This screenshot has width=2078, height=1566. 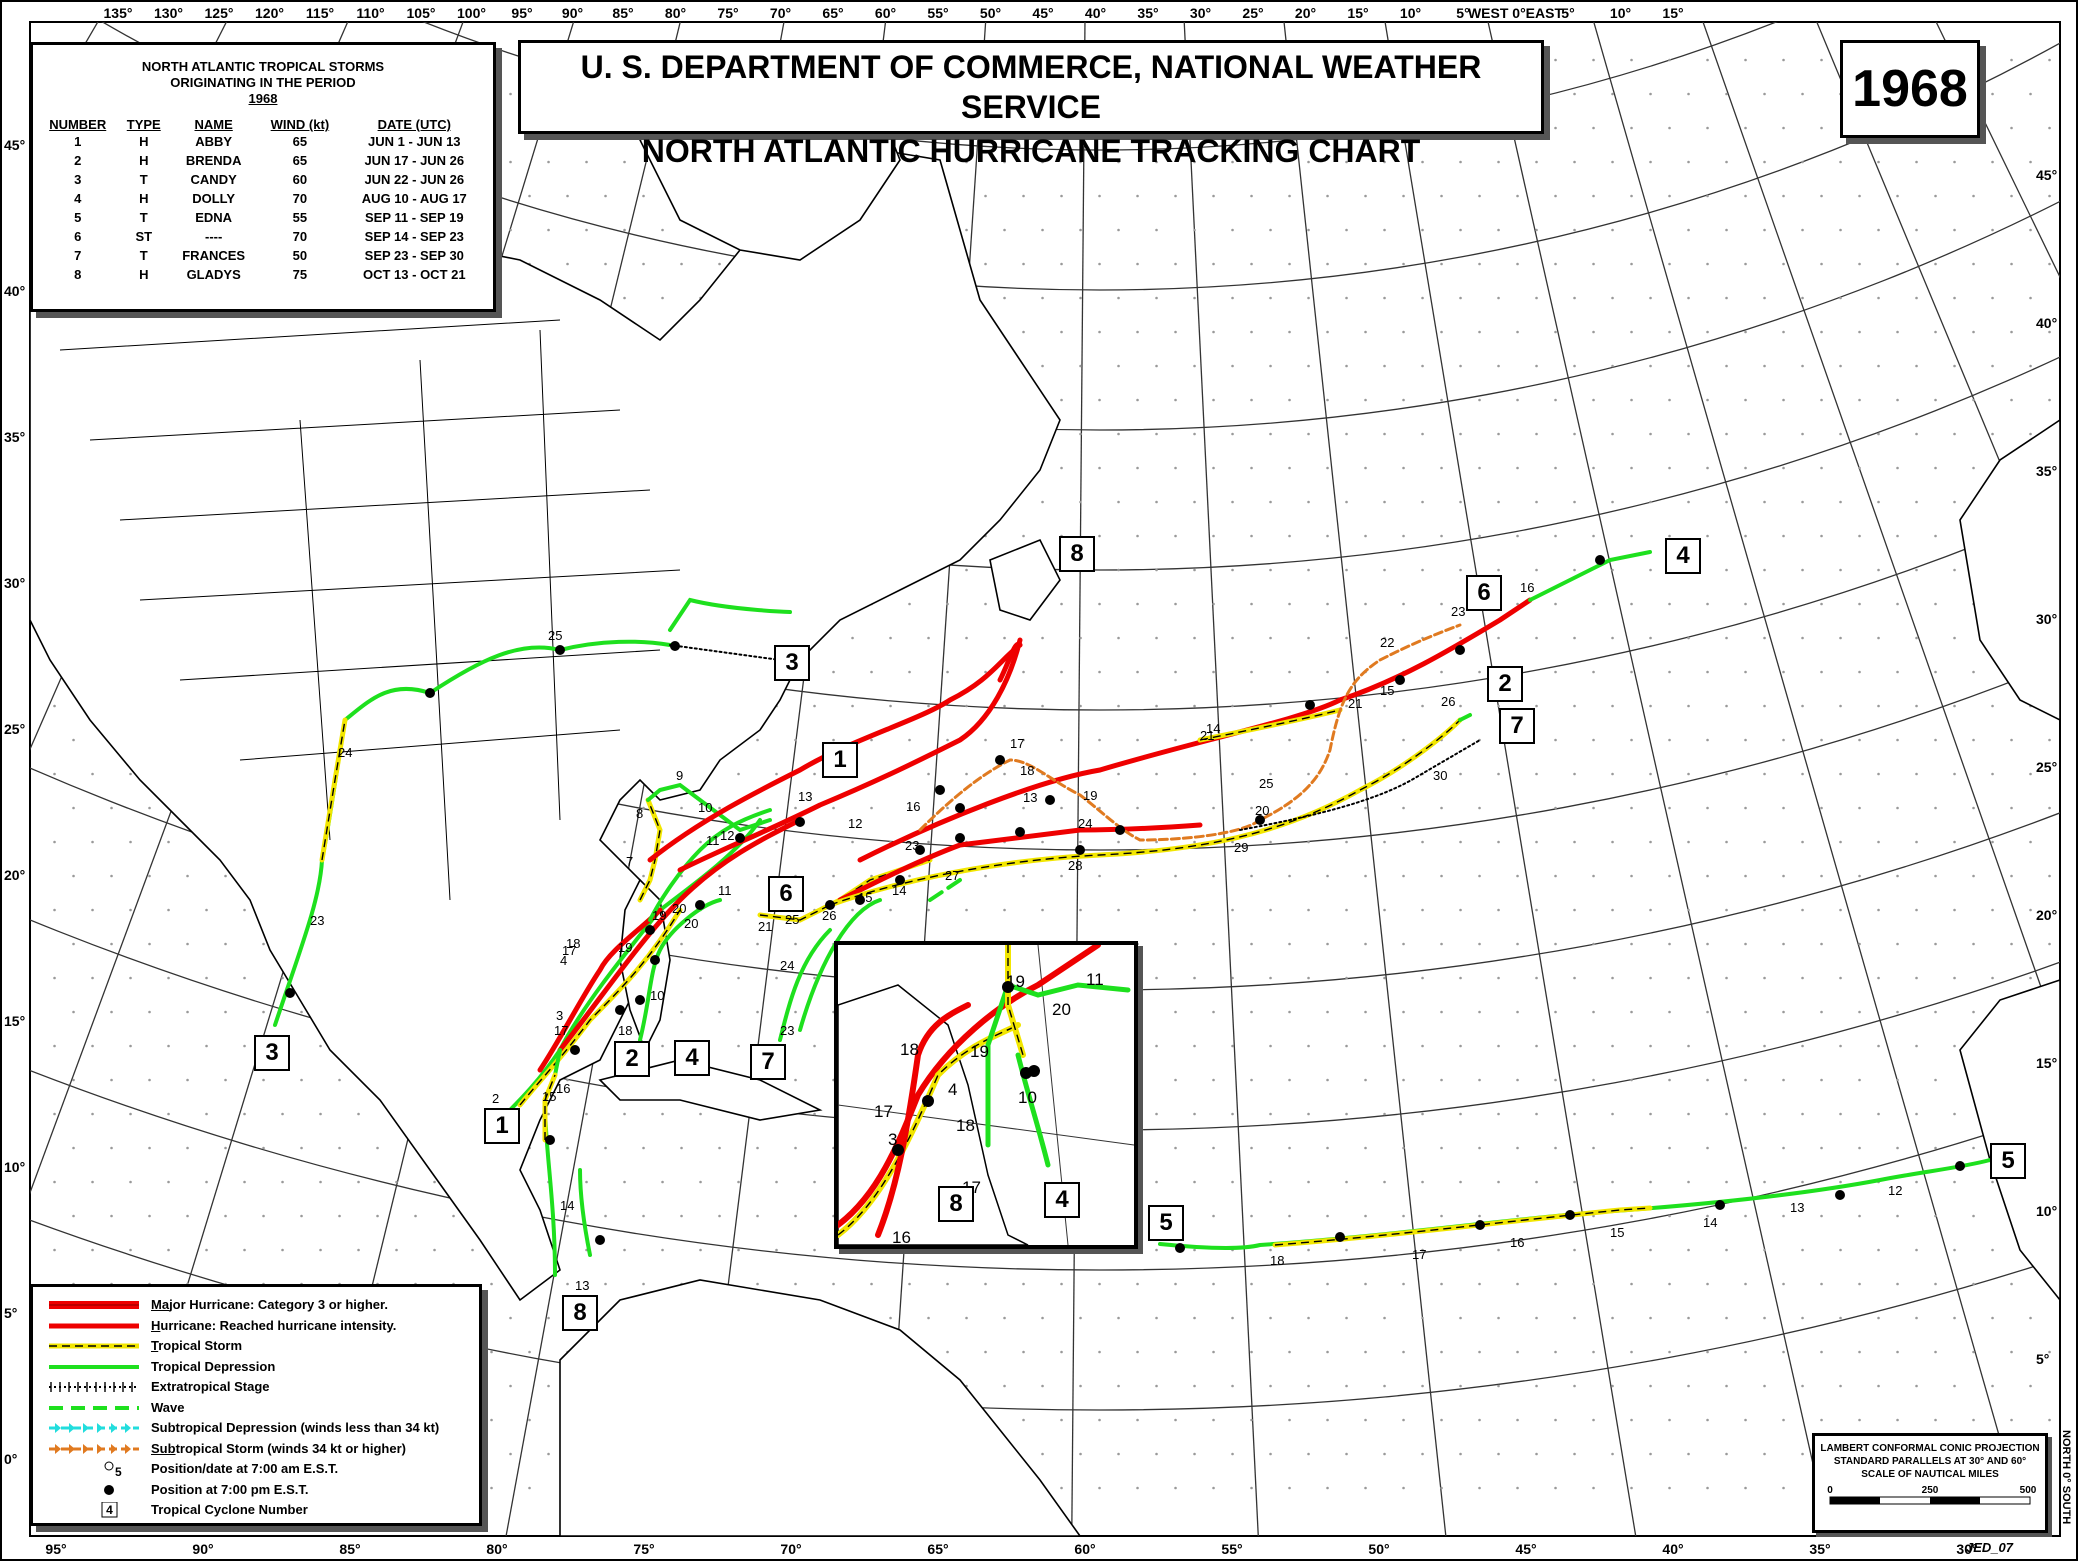 I want to click on table-row: 6 ST ---- 70 SEP 14 - SEP 23, so click(x=262, y=236).